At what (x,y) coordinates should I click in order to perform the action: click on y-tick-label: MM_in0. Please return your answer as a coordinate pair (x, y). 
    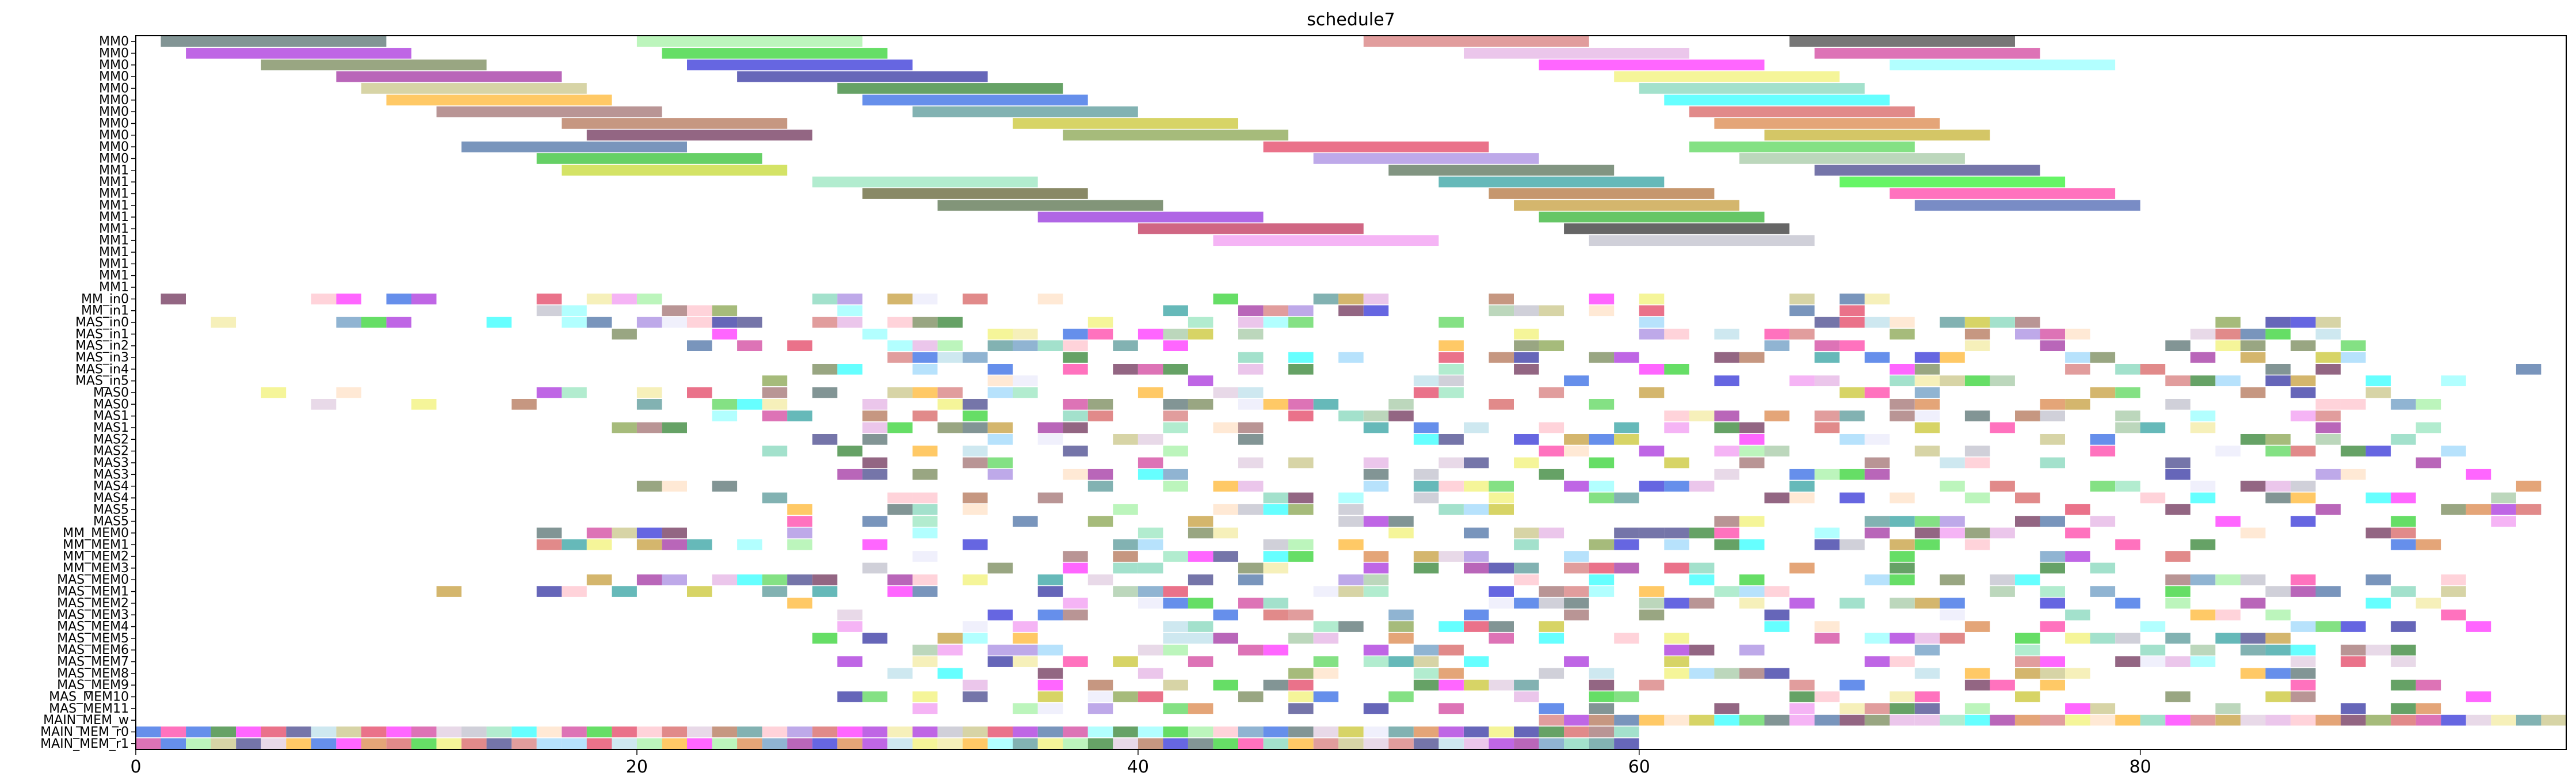
    Looking at the image, I should click on (105, 299).